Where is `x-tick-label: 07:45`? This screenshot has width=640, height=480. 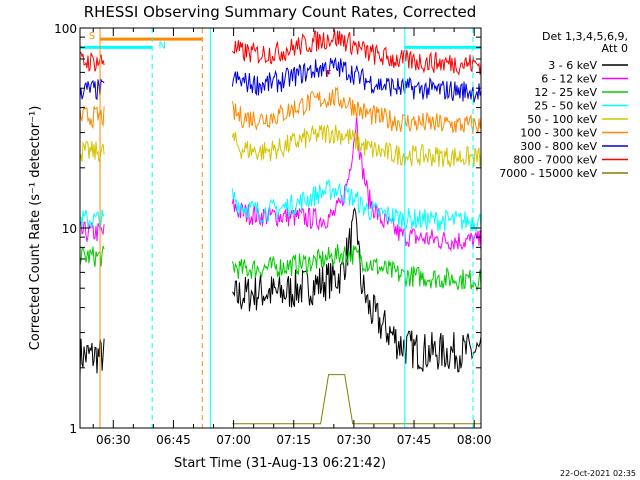
x-tick-label: 07:45 is located at coordinates (414, 440).